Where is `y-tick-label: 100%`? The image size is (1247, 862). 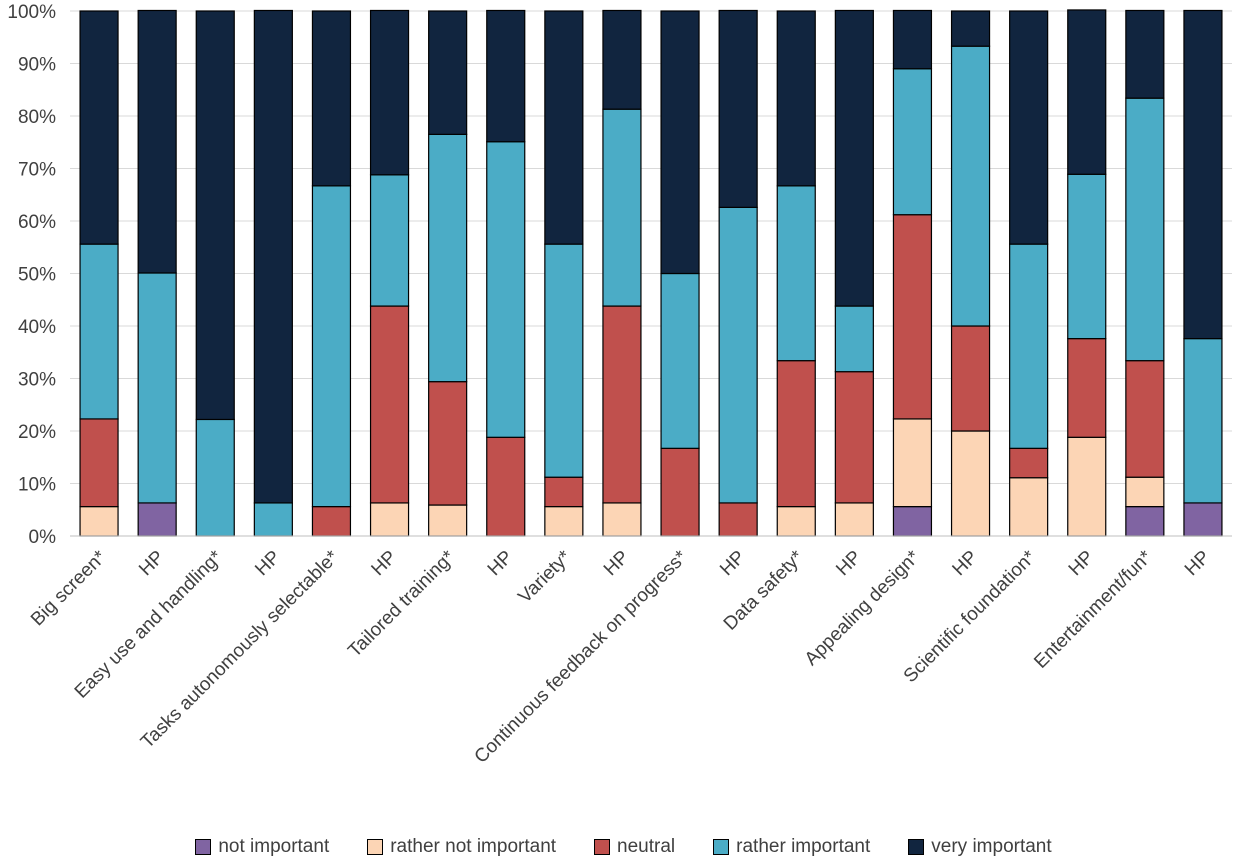
y-tick-label: 100% is located at coordinates (31, 12).